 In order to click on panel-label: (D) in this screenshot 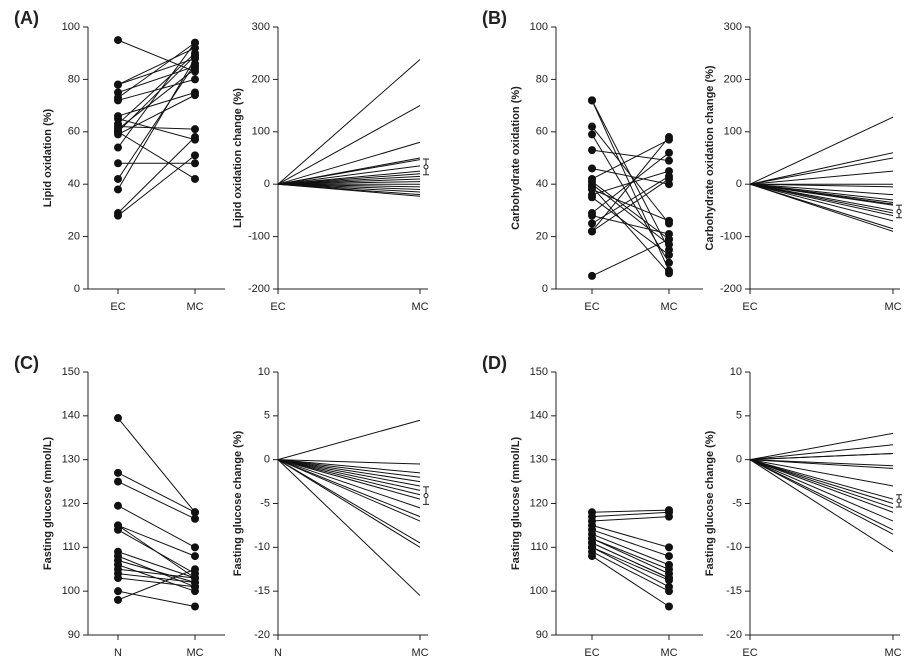, I will do `click(494, 363)`.